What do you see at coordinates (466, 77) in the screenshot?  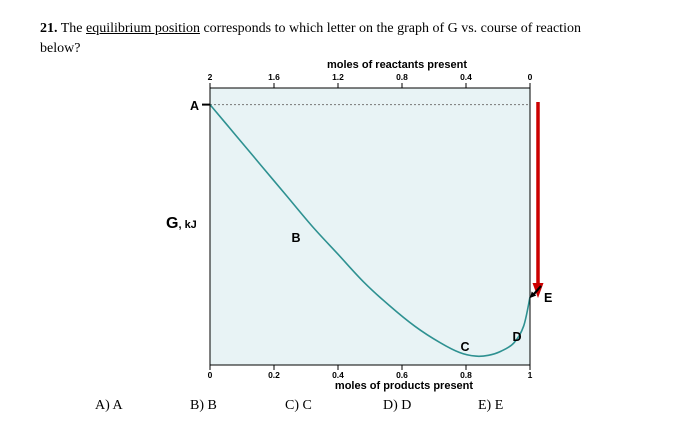 I see `top-tick-label-4: 0.4` at bounding box center [466, 77].